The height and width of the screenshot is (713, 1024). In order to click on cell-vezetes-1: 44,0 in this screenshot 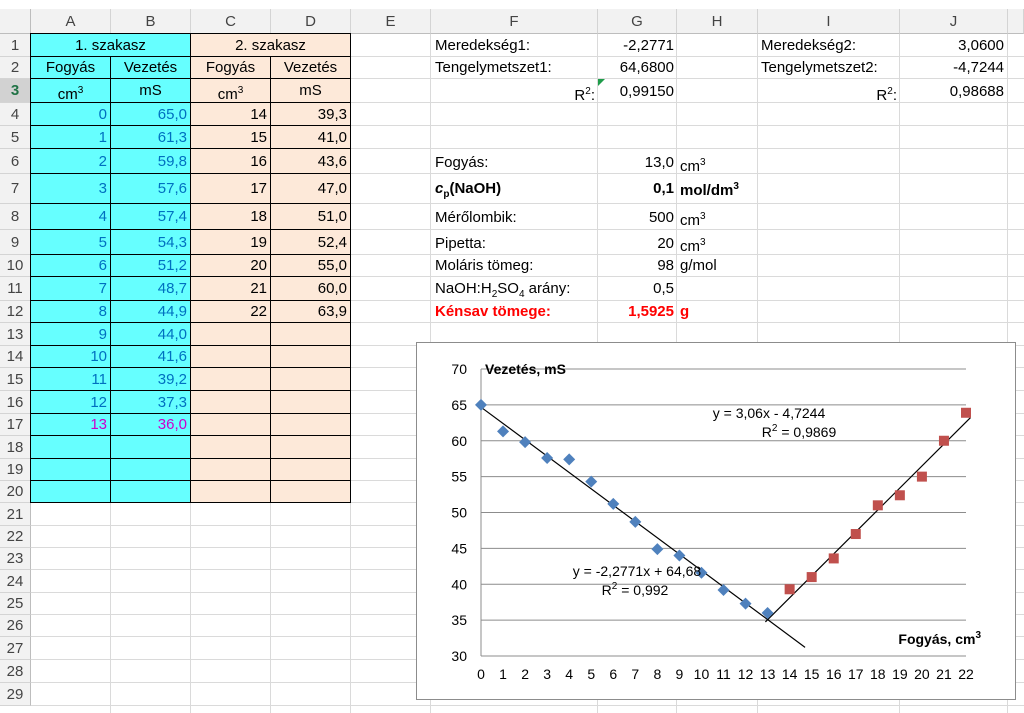, I will do `click(150, 334)`.